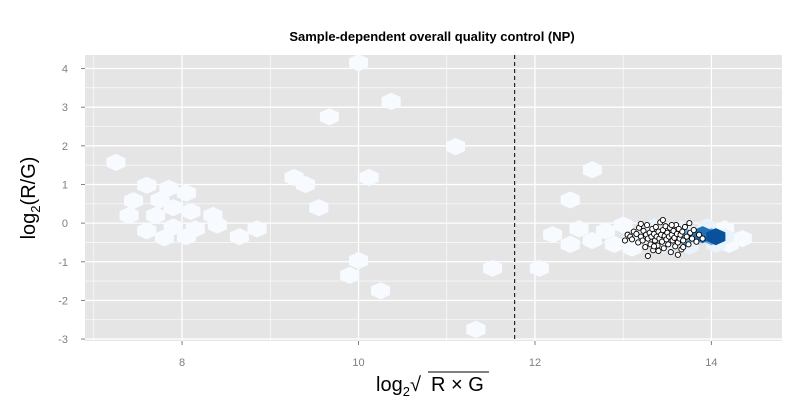  What do you see at coordinates (65, 70) in the screenshot?
I see `y-tick-label: 4` at bounding box center [65, 70].